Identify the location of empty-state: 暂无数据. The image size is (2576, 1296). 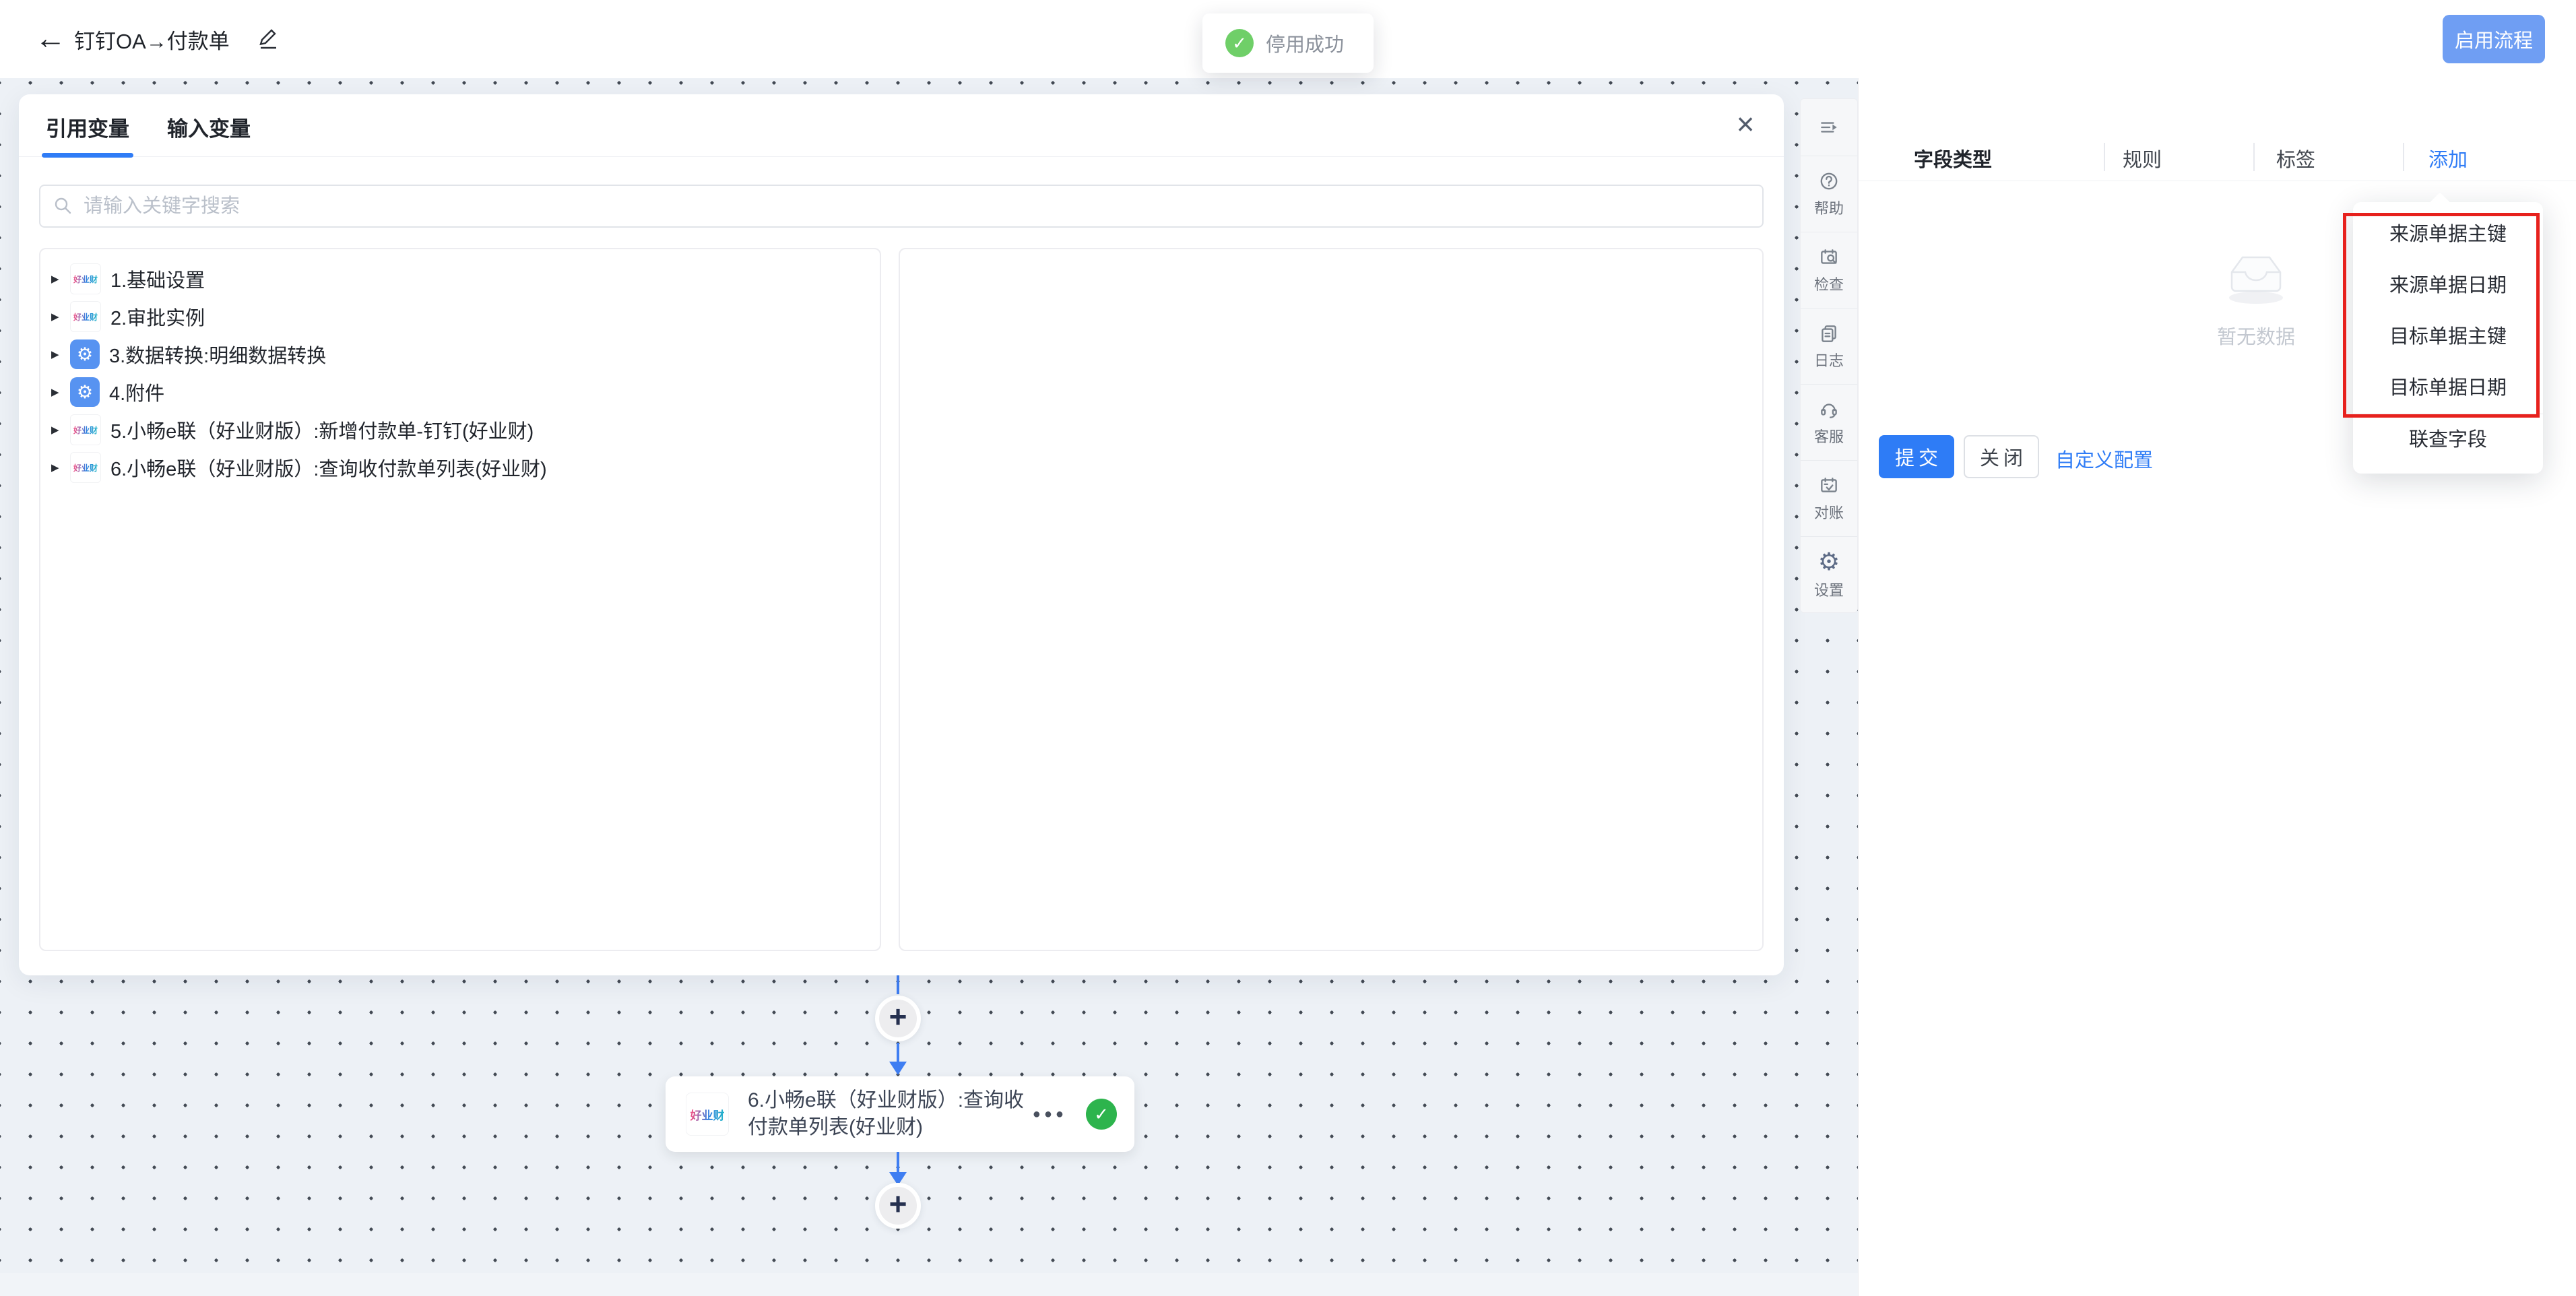
(2247, 294).